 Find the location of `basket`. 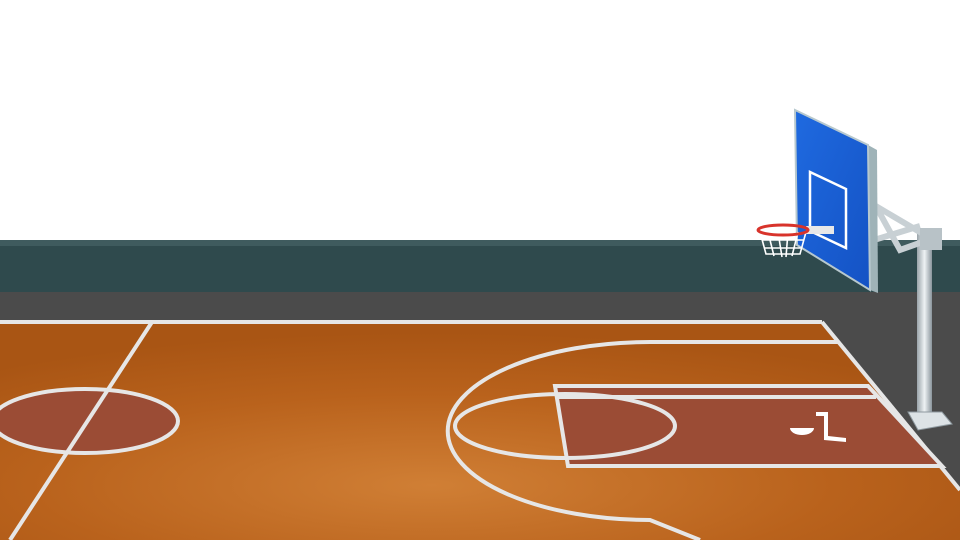

basket is located at coordinates (854, 269).